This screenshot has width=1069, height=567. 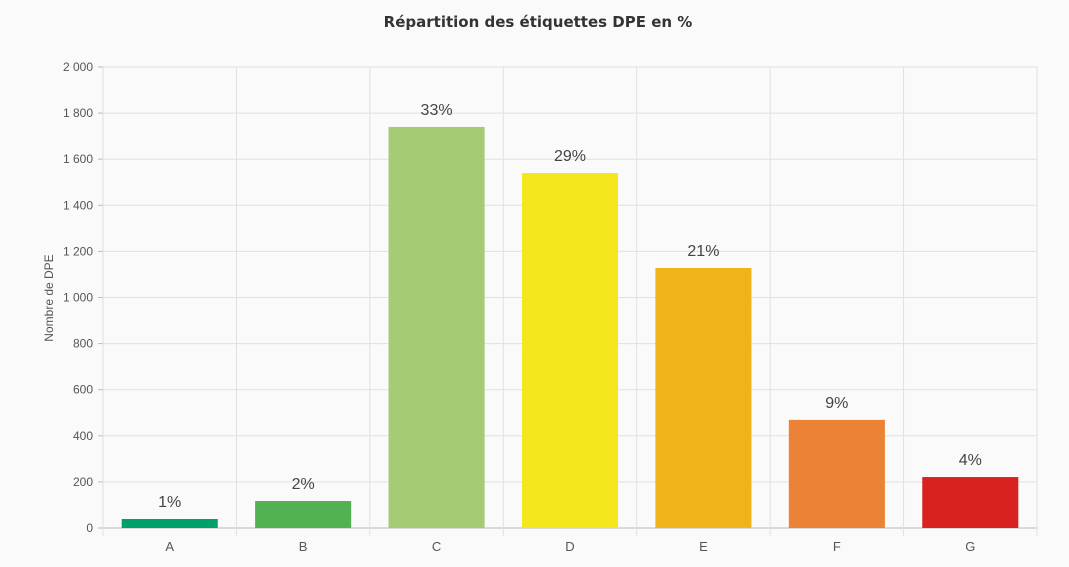 I want to click on x-tick-label: C, so click(x=436, y=546).